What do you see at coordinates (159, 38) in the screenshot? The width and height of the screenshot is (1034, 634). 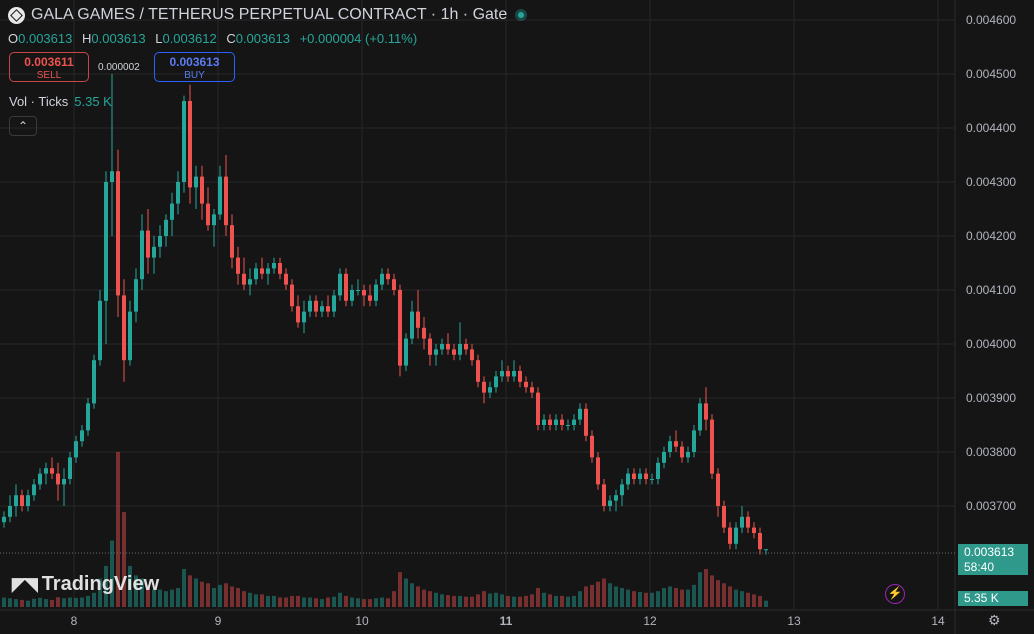 I see `low-label: L` at bounding box center [159, 38].